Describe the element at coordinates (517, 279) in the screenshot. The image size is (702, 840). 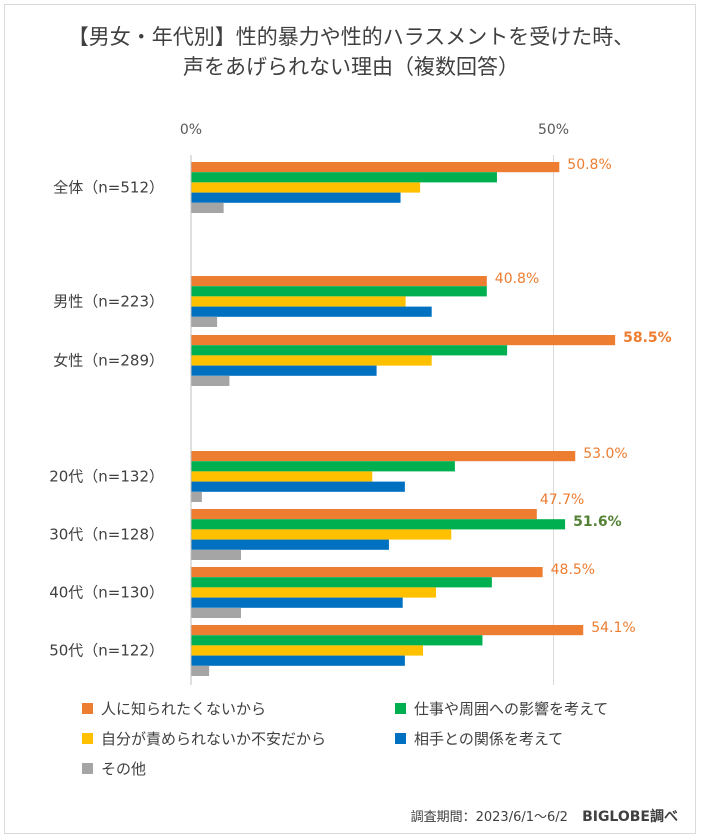
I see `data-label: 40.8%` at that location.